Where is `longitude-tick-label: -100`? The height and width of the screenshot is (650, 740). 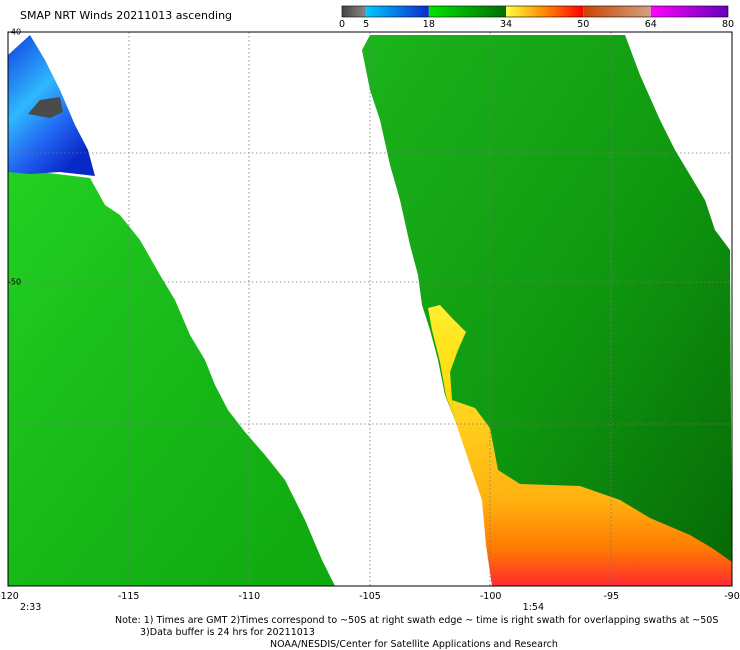 longitude-tick-label: -100 is located at coordinates (490, 596).